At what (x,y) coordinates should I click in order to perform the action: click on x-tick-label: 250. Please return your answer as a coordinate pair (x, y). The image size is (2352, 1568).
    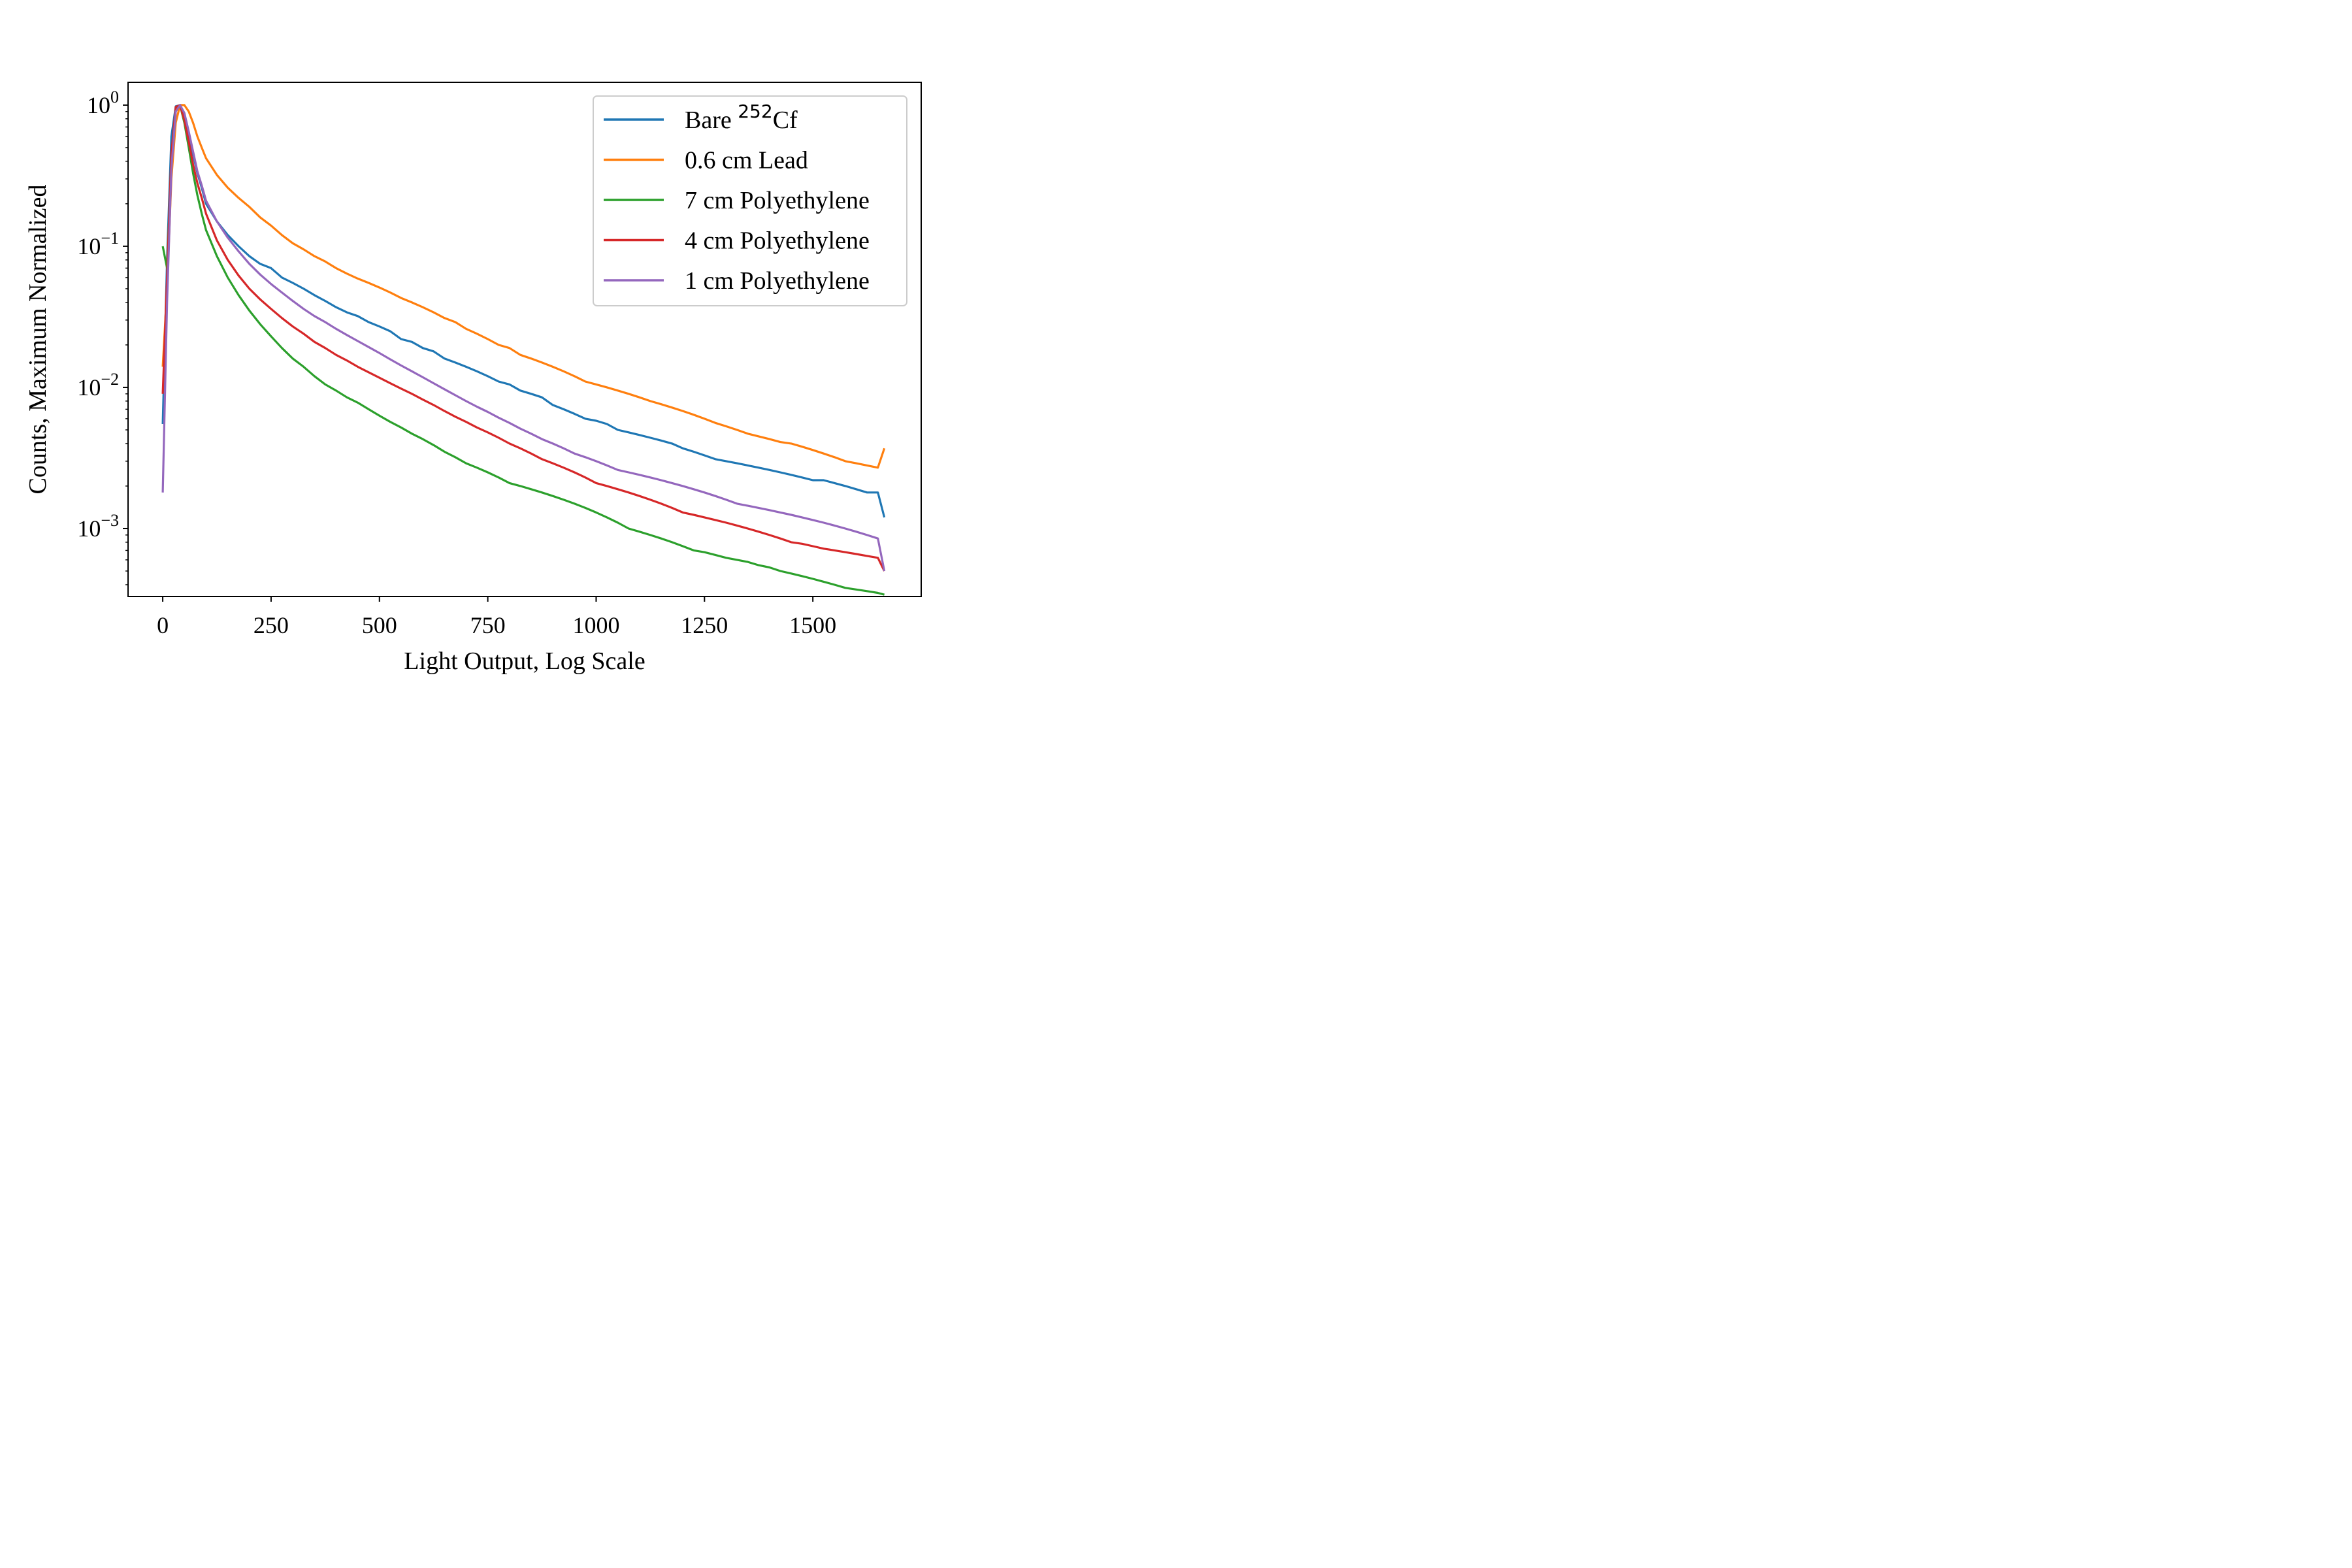
    Looking at the image, I should click on (271, 625).